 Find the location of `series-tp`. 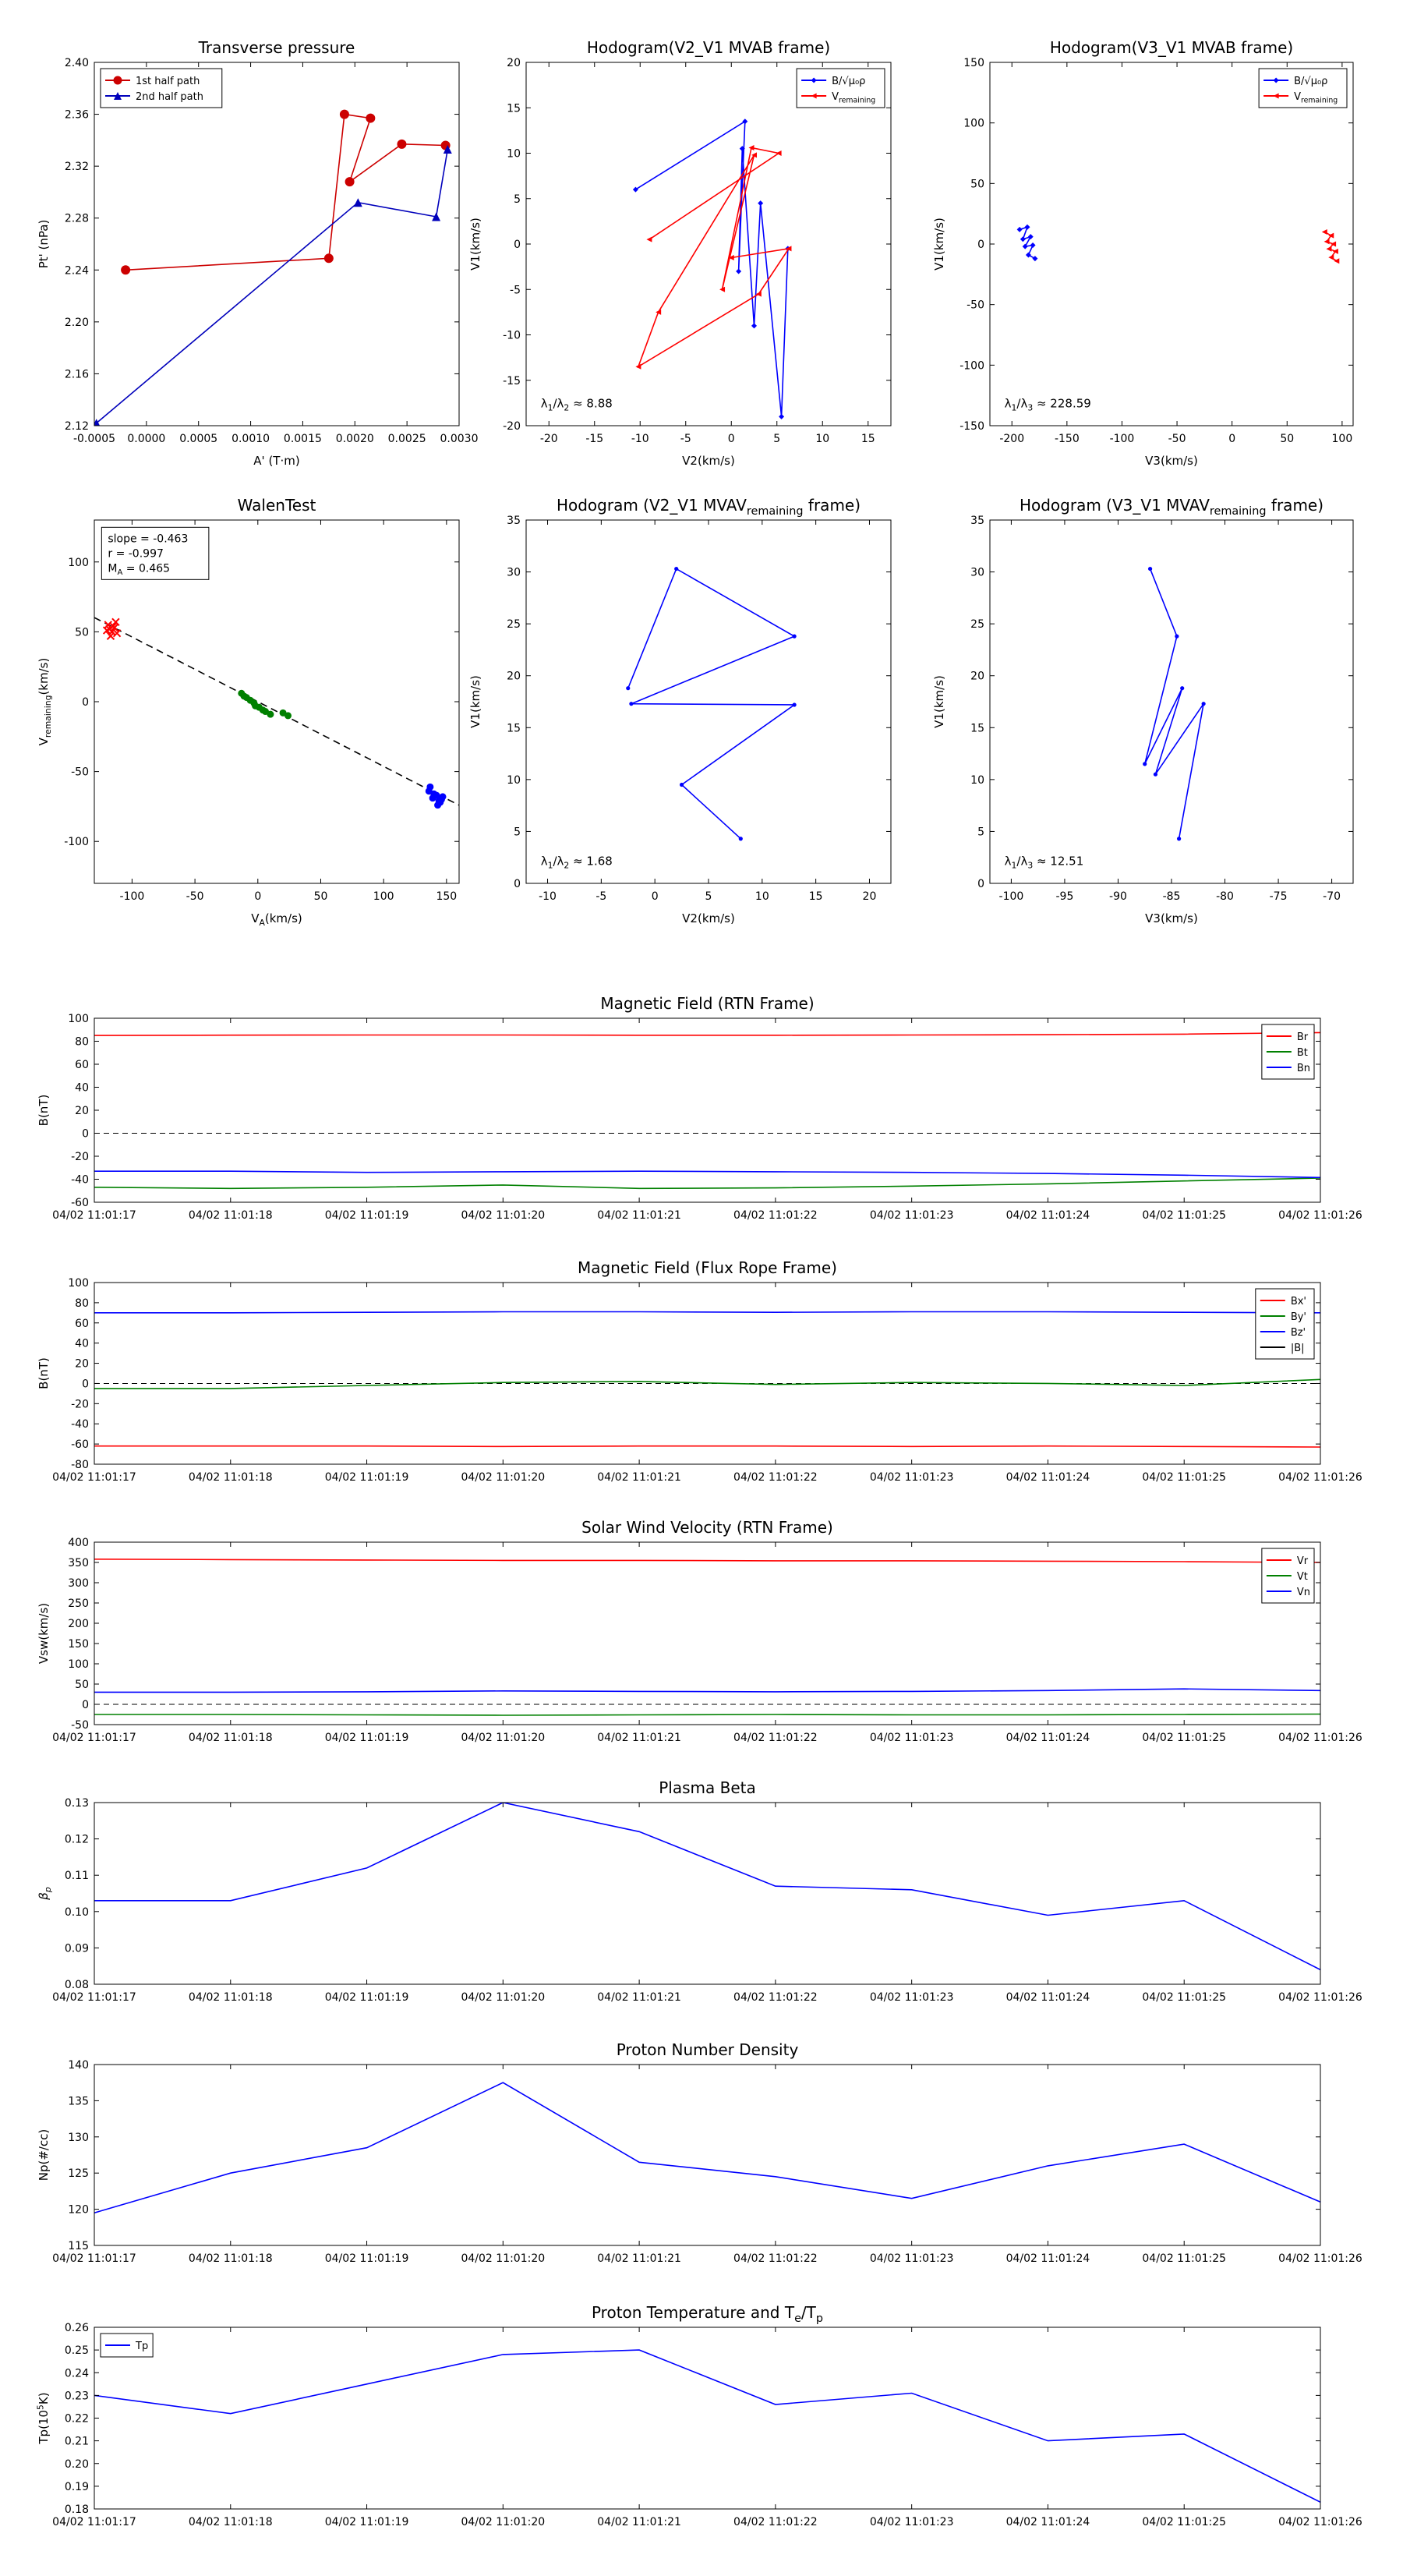

series-tp is located at coordinates (707, 2426).